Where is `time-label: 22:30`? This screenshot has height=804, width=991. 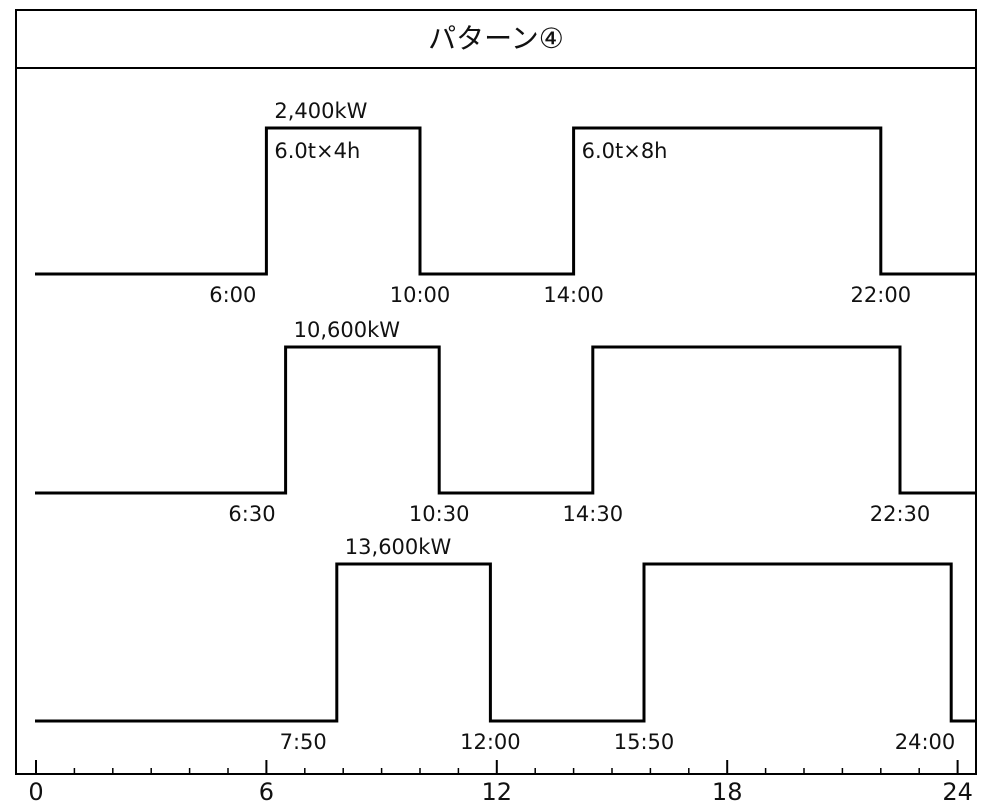
time-label: 22:30 is located at coordinates (900, 514).